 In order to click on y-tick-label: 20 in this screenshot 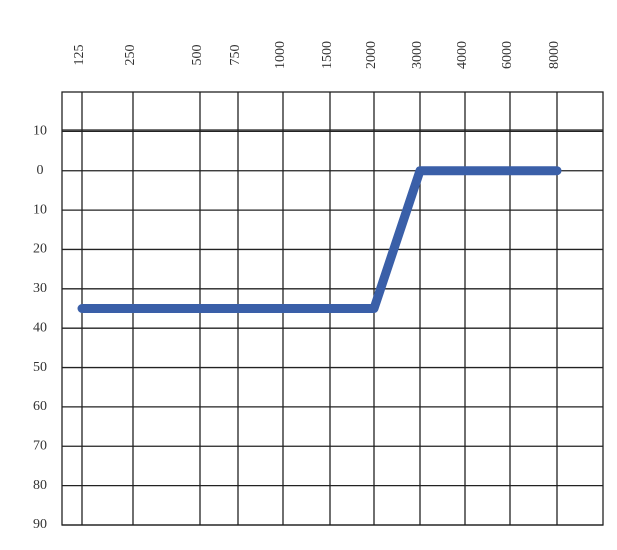, I will do `click(40, 249)`.